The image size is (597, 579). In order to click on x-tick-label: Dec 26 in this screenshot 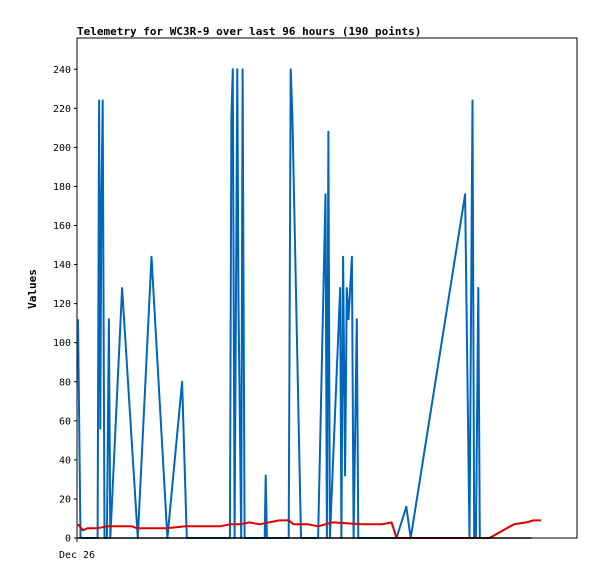, I will do `click(77, 555)`.